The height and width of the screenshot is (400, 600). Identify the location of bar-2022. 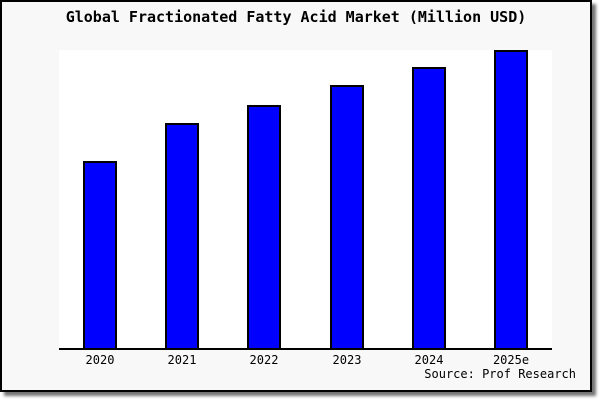
(264, 226).